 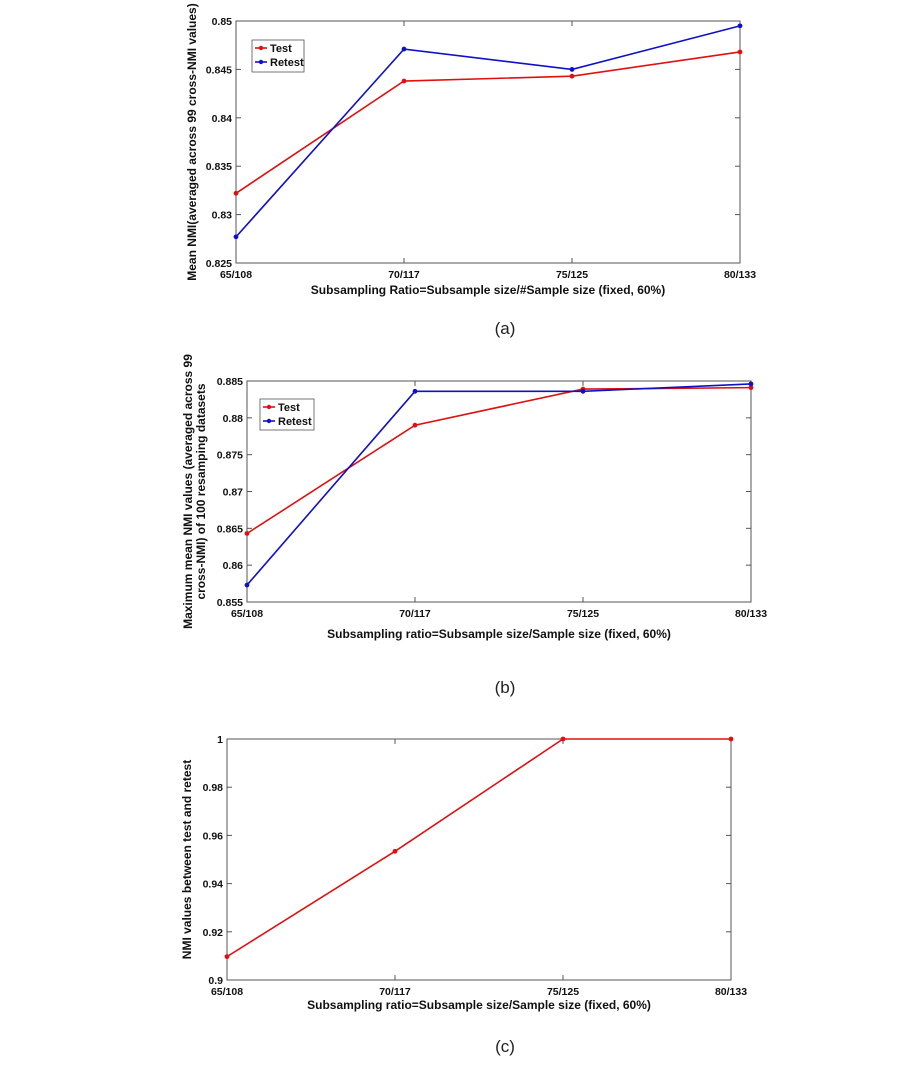 What do you see at coordinates (478, 848) in the screenshot?
I see `series-line-test-retest-nmi` at bounding box center [478, 848].